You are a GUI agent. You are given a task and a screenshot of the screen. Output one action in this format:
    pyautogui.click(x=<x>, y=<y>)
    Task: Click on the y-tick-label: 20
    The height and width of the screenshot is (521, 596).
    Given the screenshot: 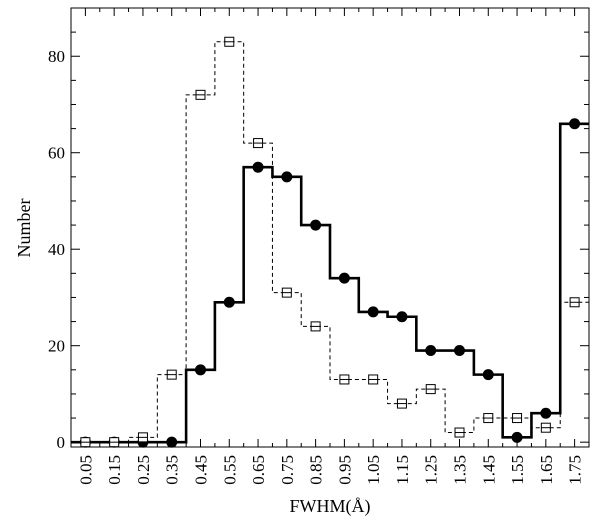 What is the action you would take?
    pyautogui.click(x=56, y=346)
    